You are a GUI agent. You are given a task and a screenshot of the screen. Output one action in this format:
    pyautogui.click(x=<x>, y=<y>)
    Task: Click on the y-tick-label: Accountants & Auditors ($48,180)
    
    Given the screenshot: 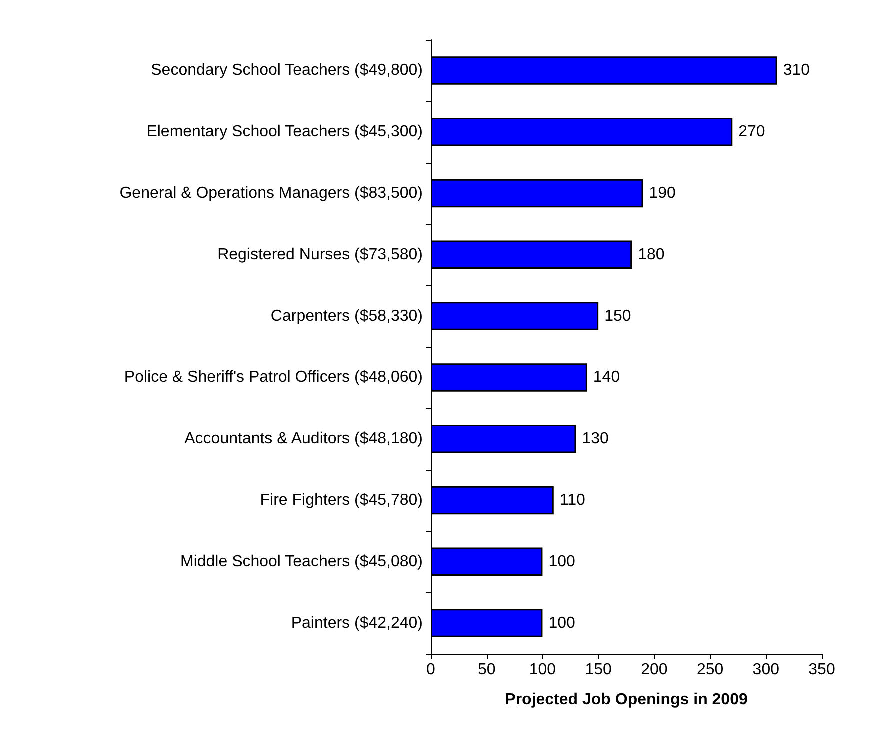 What is the action you would take?
    pyautogui.click(x=303, y=439)
    